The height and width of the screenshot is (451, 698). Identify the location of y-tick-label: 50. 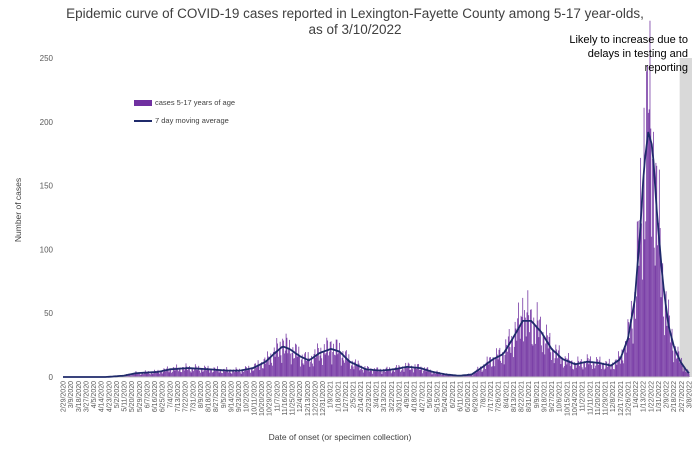
(48, 313).